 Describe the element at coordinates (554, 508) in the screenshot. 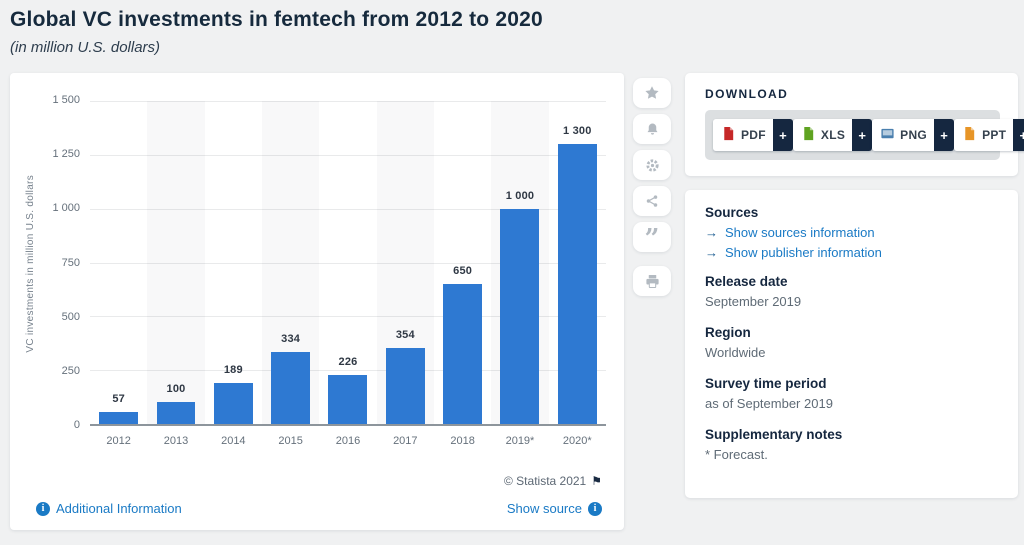

I see `show-source-link: Show source` at that location.